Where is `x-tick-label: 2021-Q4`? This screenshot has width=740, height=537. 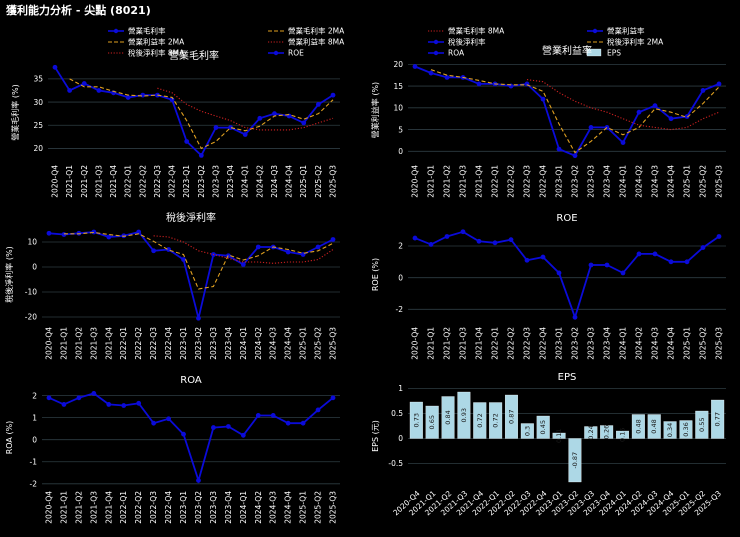 x-tick-label: 2021-Q4 is located at coordinates (108, 343).